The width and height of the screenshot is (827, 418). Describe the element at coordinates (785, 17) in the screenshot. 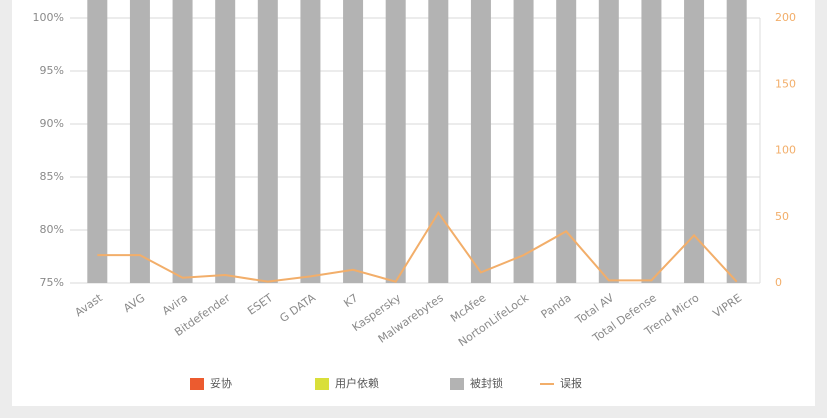

I see `y2-tick-label: 200` at that location.